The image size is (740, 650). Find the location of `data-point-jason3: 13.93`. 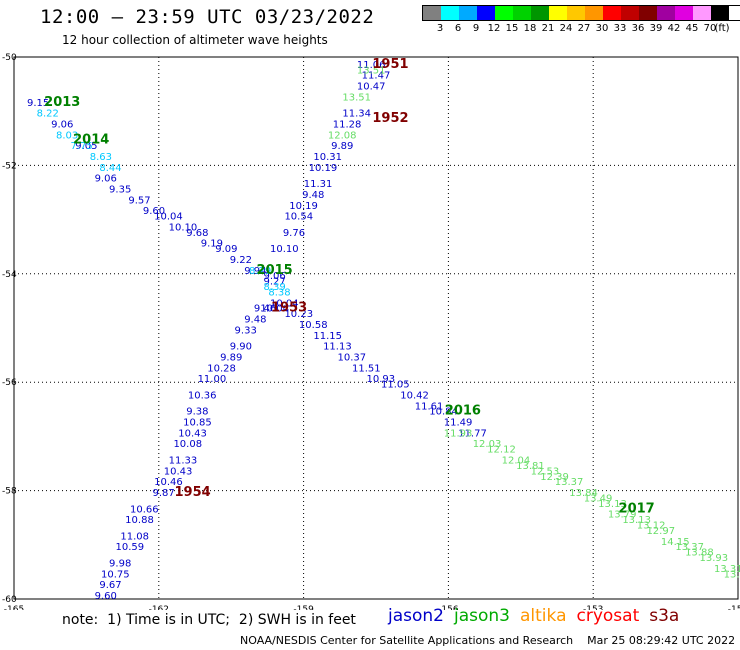

data-point-jason3: 13.93 is located at coordinates (714, 558).